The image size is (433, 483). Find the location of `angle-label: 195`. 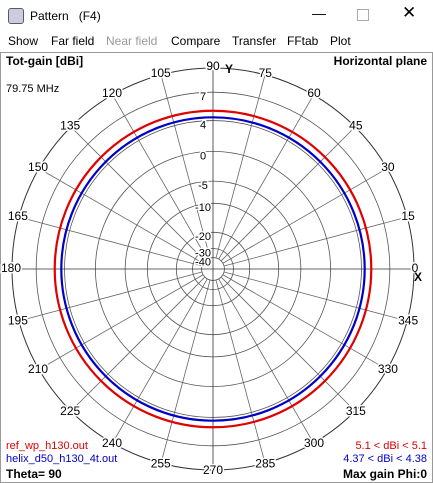

angle-label: 195 is located at coordinates (18, 320).